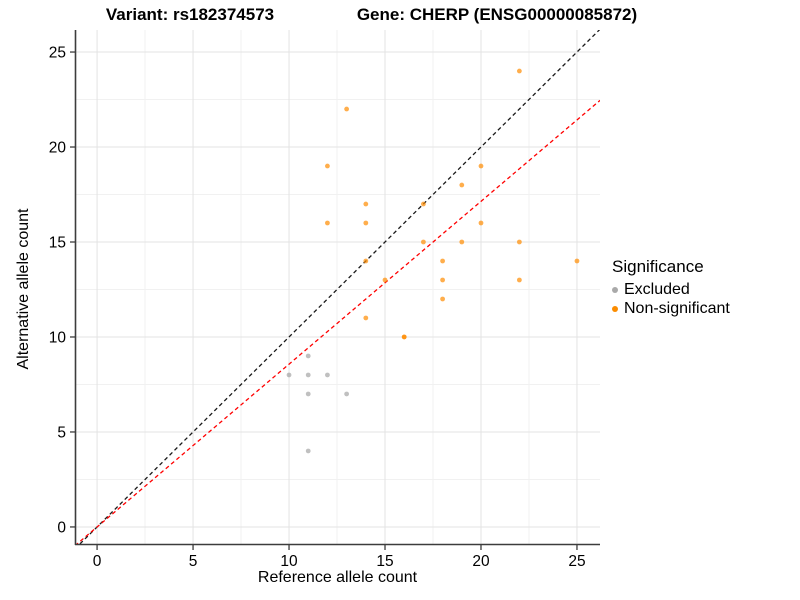 This screenshot has height=600, width=800. I want to click on x-tick-label: 25, so click(576, 561).